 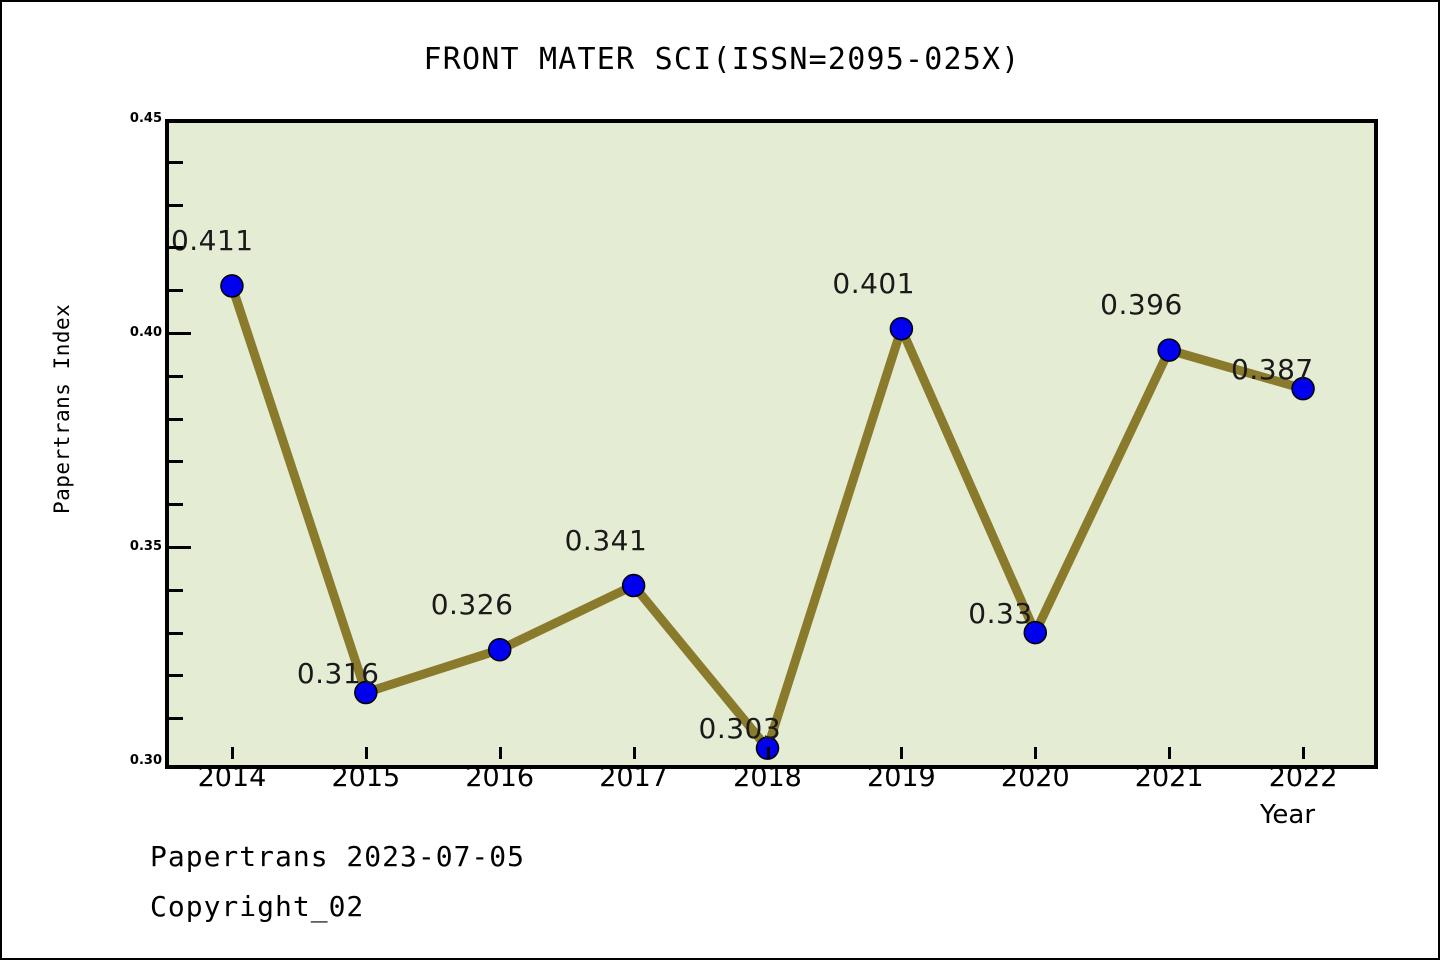 What do you see at coordinates (62, 408) in the screenshot?
I see `y-axis-title: Papertrans Index` at bounding box center [62, 408].